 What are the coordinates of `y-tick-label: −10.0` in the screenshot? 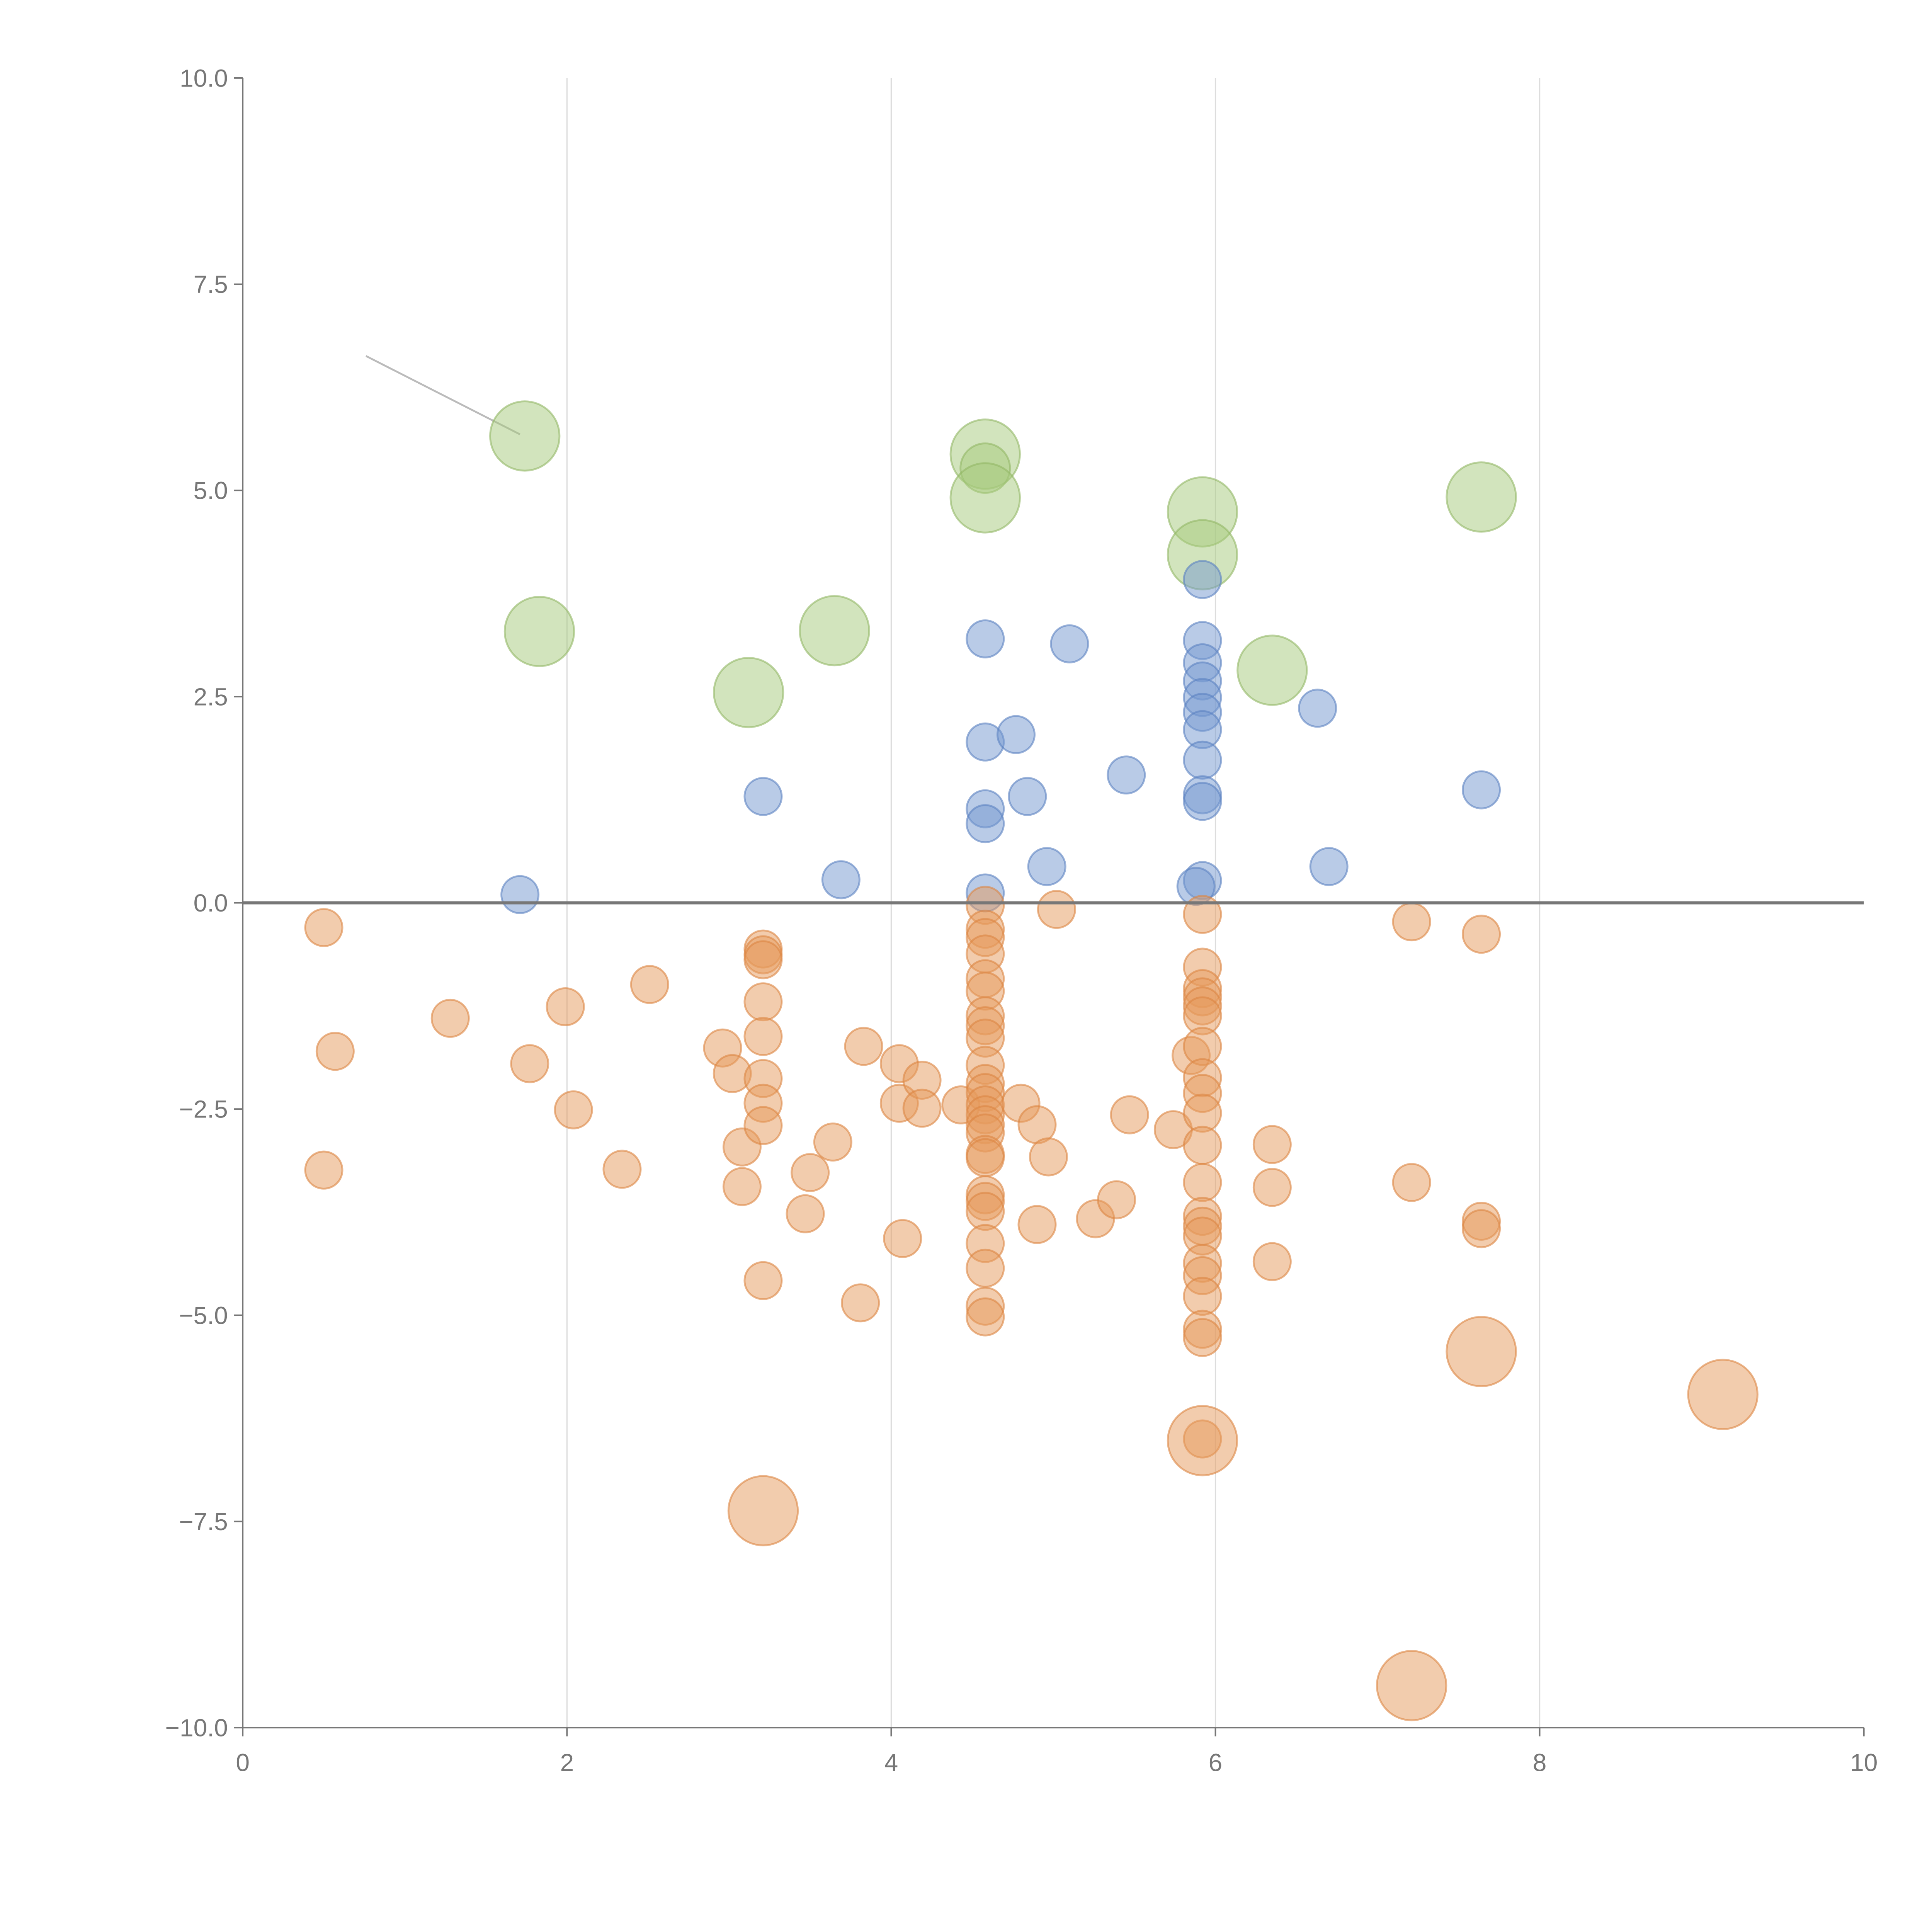 It's located at (197, 1728).